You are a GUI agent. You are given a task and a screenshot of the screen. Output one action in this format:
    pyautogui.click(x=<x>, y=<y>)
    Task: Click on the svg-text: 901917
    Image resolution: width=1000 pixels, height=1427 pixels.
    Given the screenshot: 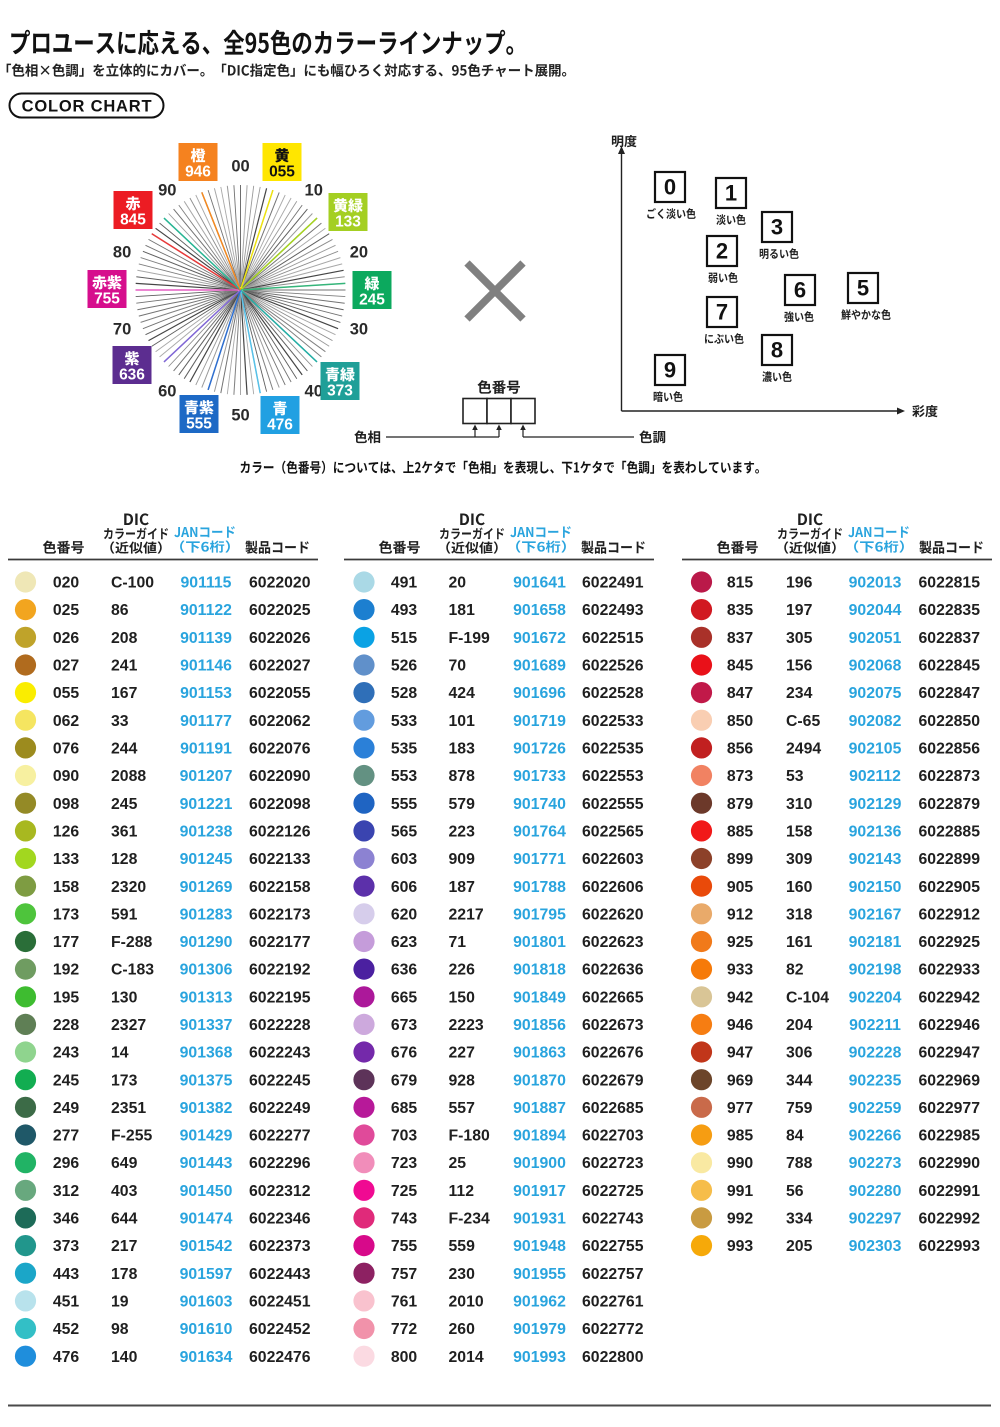 What is the action you would take?
    pyautogui.click(x=539, y=1191)
    